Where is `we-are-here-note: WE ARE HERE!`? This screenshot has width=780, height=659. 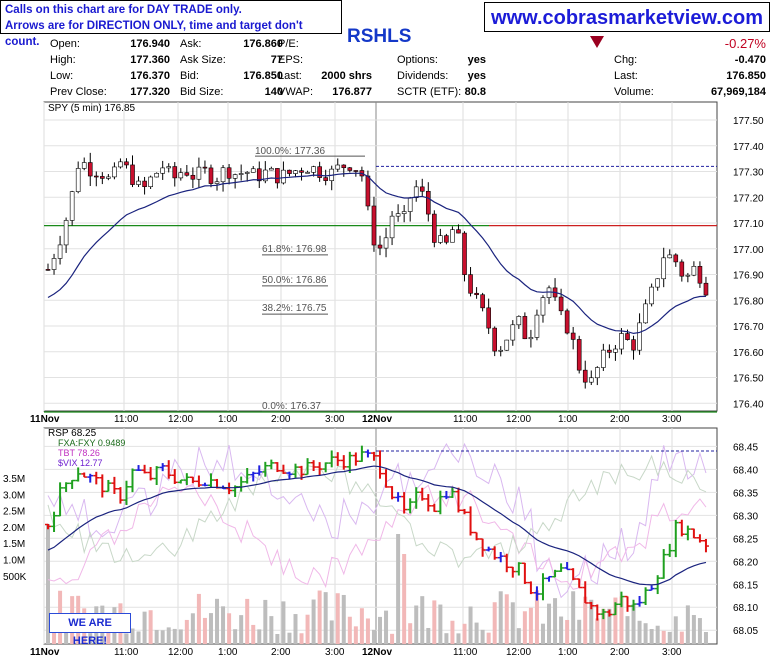 we-are-here-note: WE ARE HERE! is located at coordinates (90, 630).